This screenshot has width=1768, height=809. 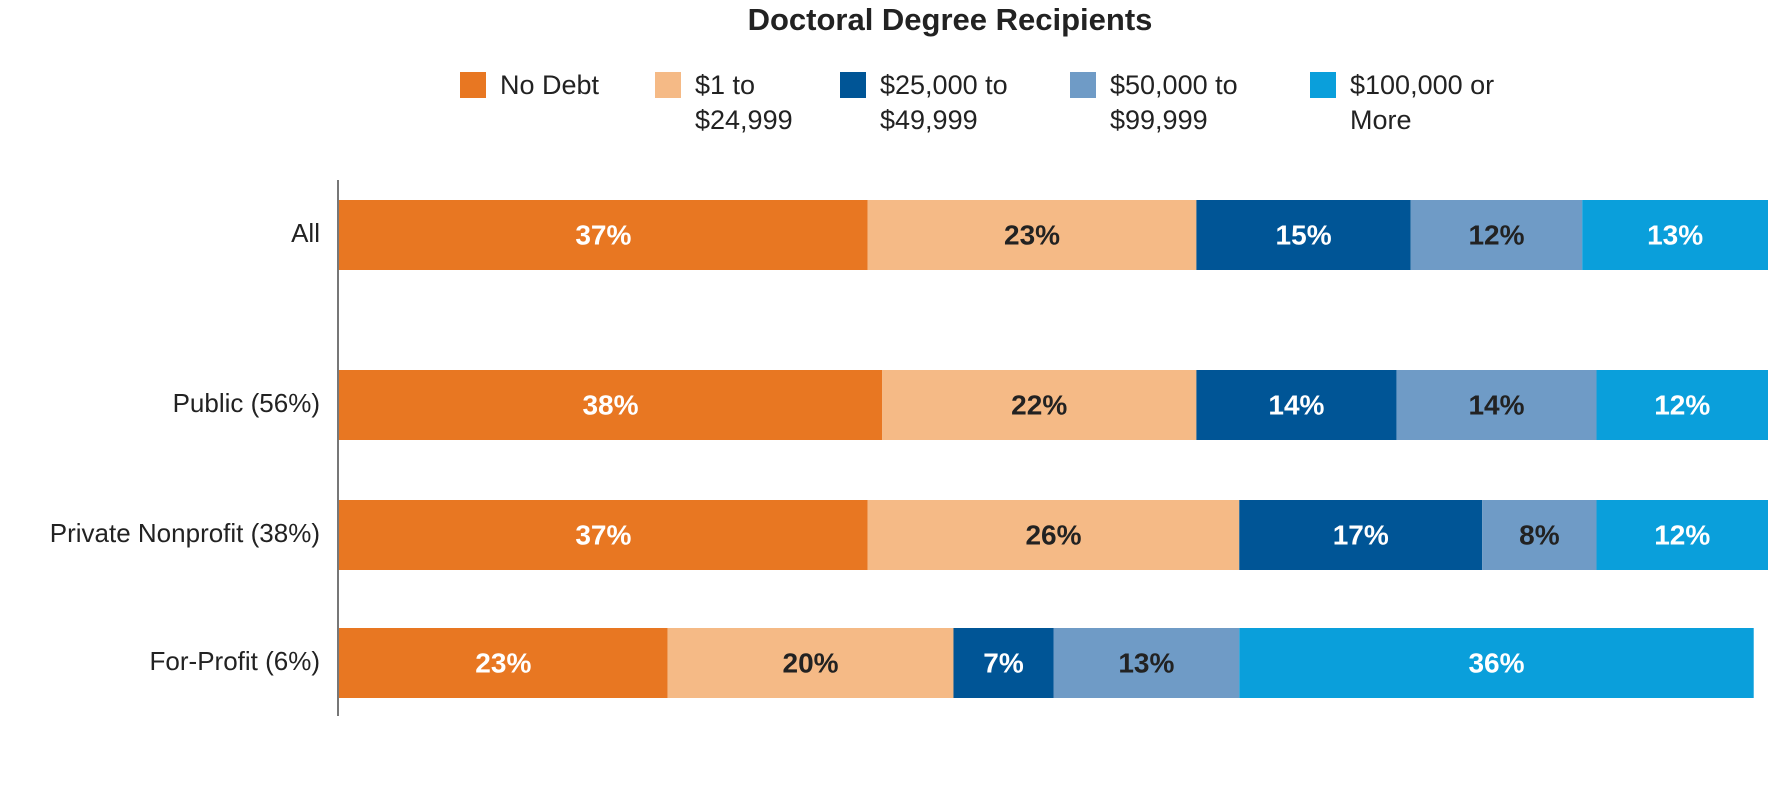 What do you see at coordinates (305, 233) in the screenshot?
I see `y-tick-label: All` at bounding box center [305, 233].